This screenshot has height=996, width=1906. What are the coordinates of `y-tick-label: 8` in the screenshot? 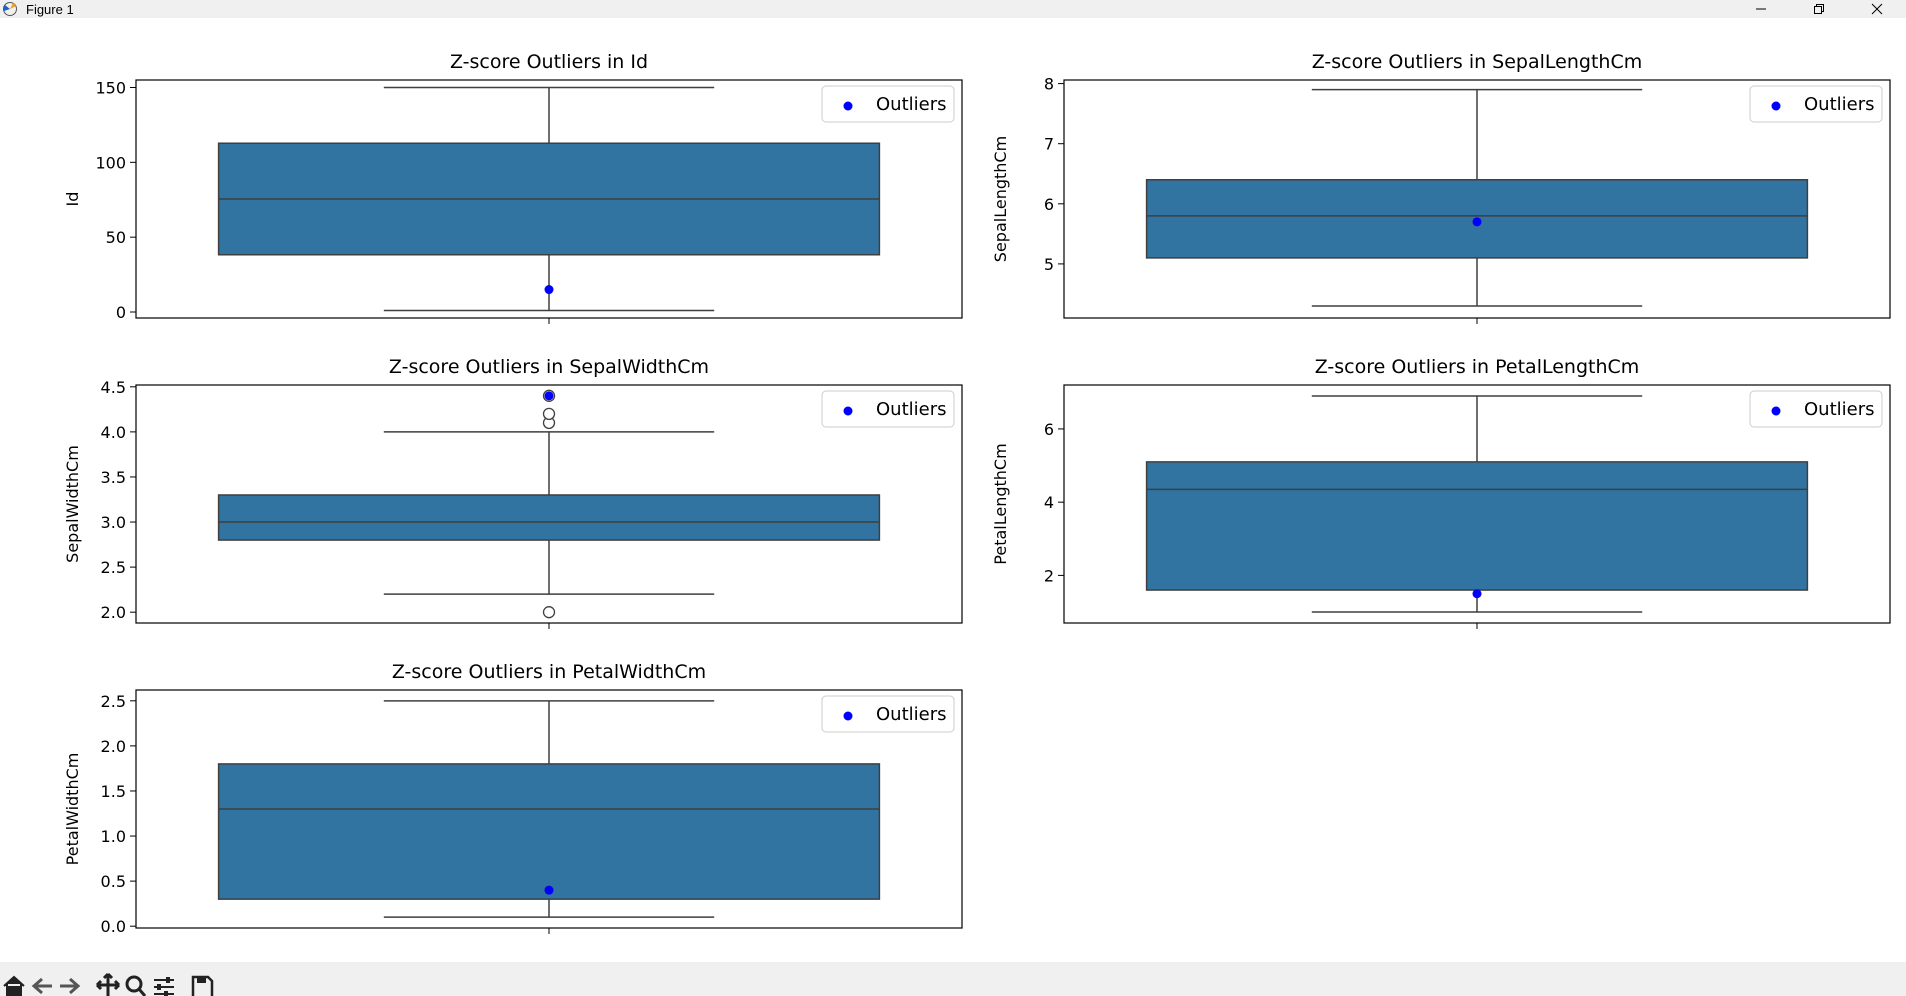 It's located at (1049, 84).